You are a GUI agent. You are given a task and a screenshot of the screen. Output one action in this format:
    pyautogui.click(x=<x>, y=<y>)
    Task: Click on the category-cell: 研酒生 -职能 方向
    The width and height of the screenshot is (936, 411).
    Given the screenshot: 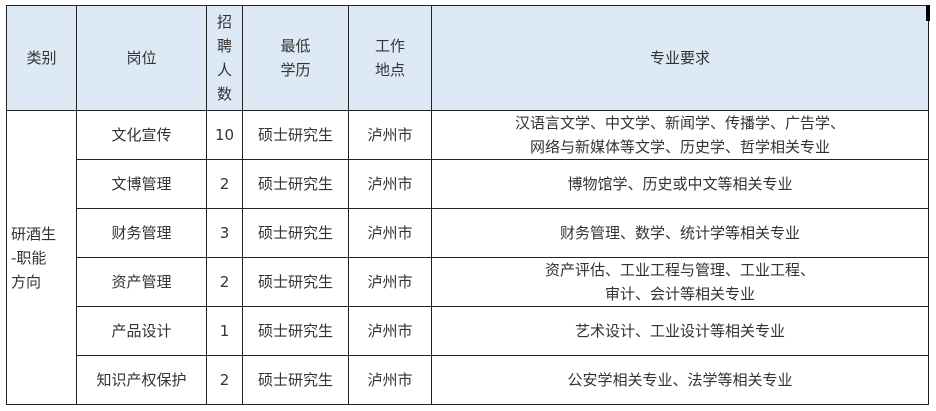 What is the action you would take?
    pyautogui.click(x=41, y=257)
    